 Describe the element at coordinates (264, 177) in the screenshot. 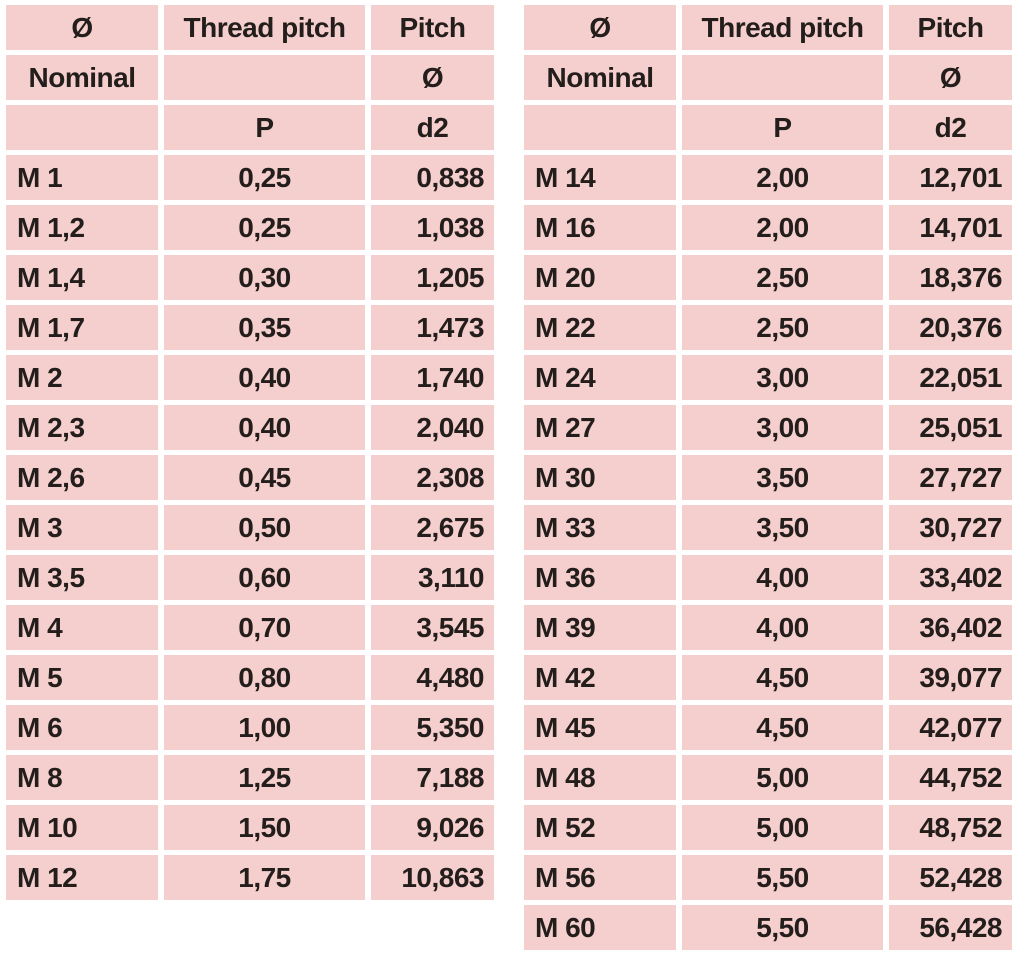

I see `thread-pitch-p-cell: 0,25` at that location.